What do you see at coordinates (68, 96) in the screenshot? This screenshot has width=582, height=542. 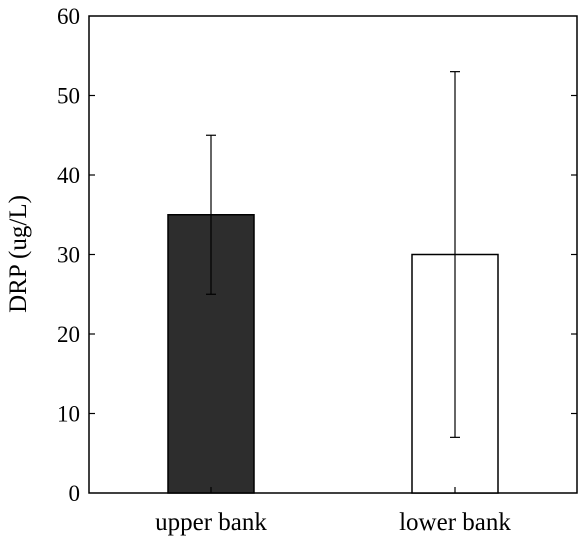 I see `y-tick-label: 50` at bounding box center [68, 96].